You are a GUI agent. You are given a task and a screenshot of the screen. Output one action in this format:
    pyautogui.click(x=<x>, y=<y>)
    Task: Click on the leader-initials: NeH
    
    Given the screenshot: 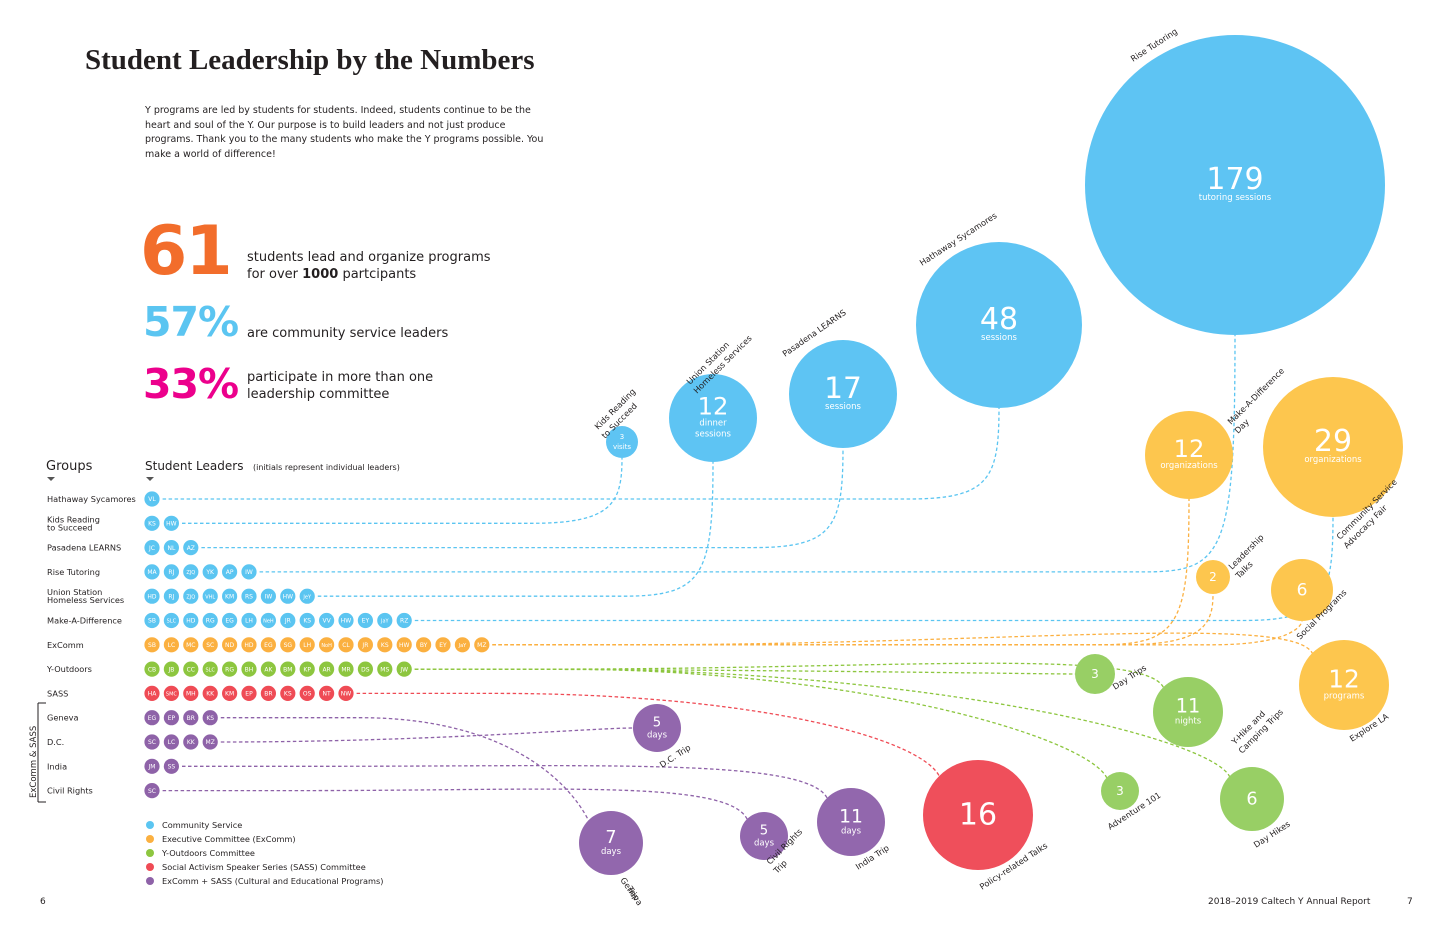 What is the action you would take?
    pyautogui.click(x=268, y=622)
    